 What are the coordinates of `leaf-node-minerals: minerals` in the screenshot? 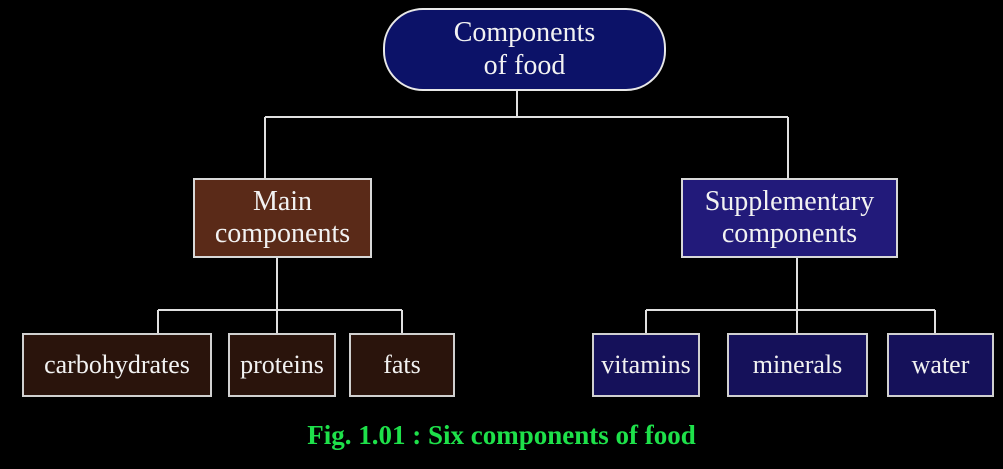 It's located at (797, 365).